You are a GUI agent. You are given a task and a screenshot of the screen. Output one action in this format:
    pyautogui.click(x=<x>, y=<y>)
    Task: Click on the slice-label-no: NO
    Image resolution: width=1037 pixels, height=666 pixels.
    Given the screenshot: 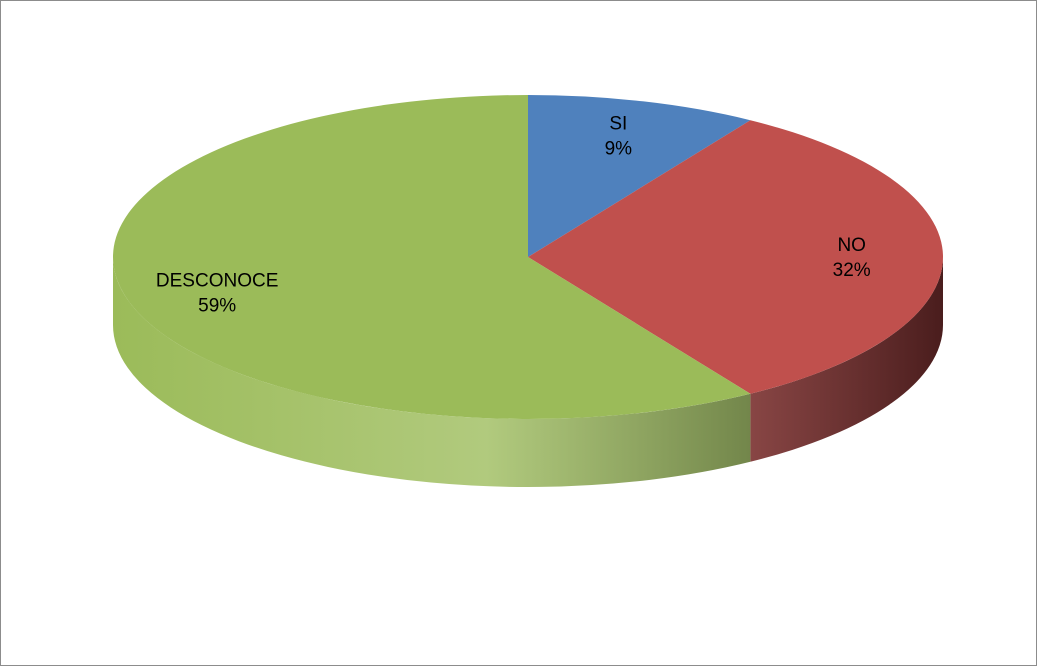 What is the action you would take?
    pyautogui.click(x=851, y=245)
    